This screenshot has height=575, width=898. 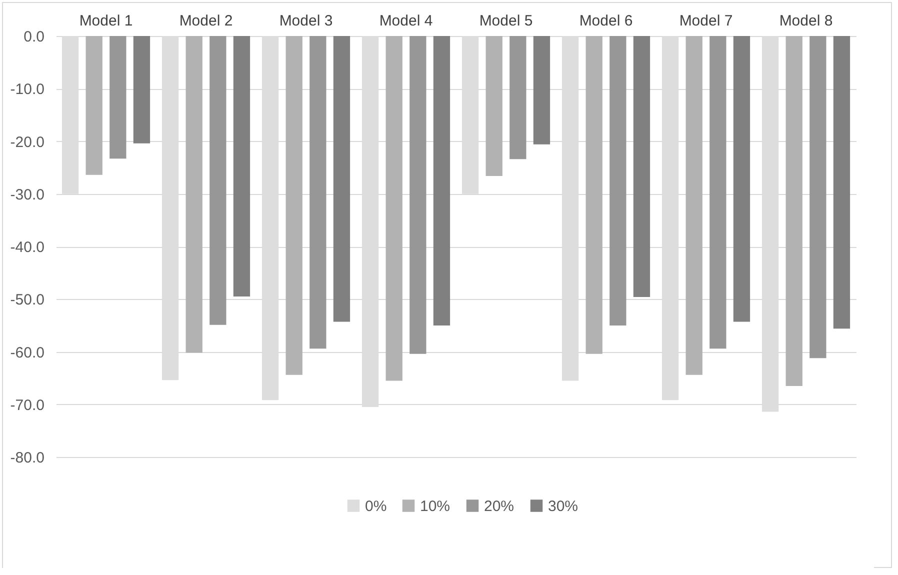 I want to click on y-tick-label: -60.0, so click(x=27, y=353).